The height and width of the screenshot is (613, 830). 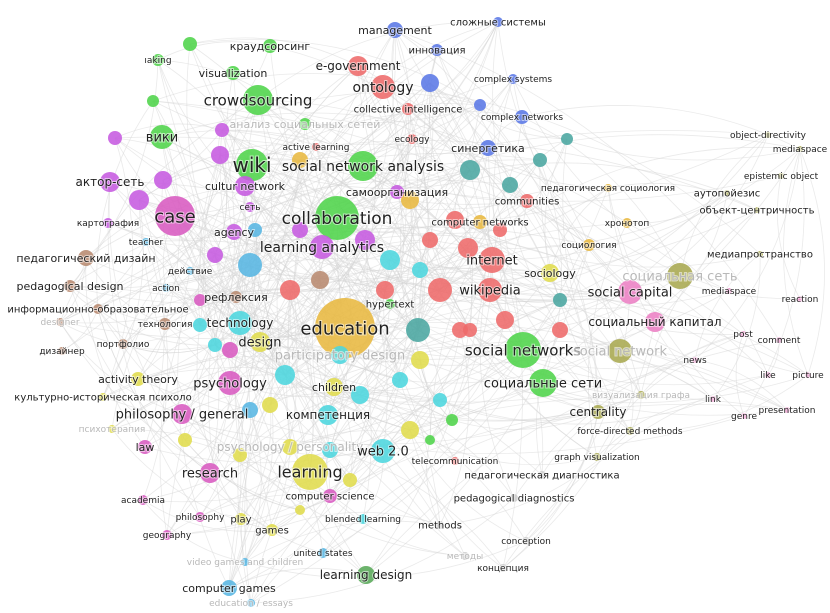 I want to click on node-label: designer, so click(x=59, y=323).